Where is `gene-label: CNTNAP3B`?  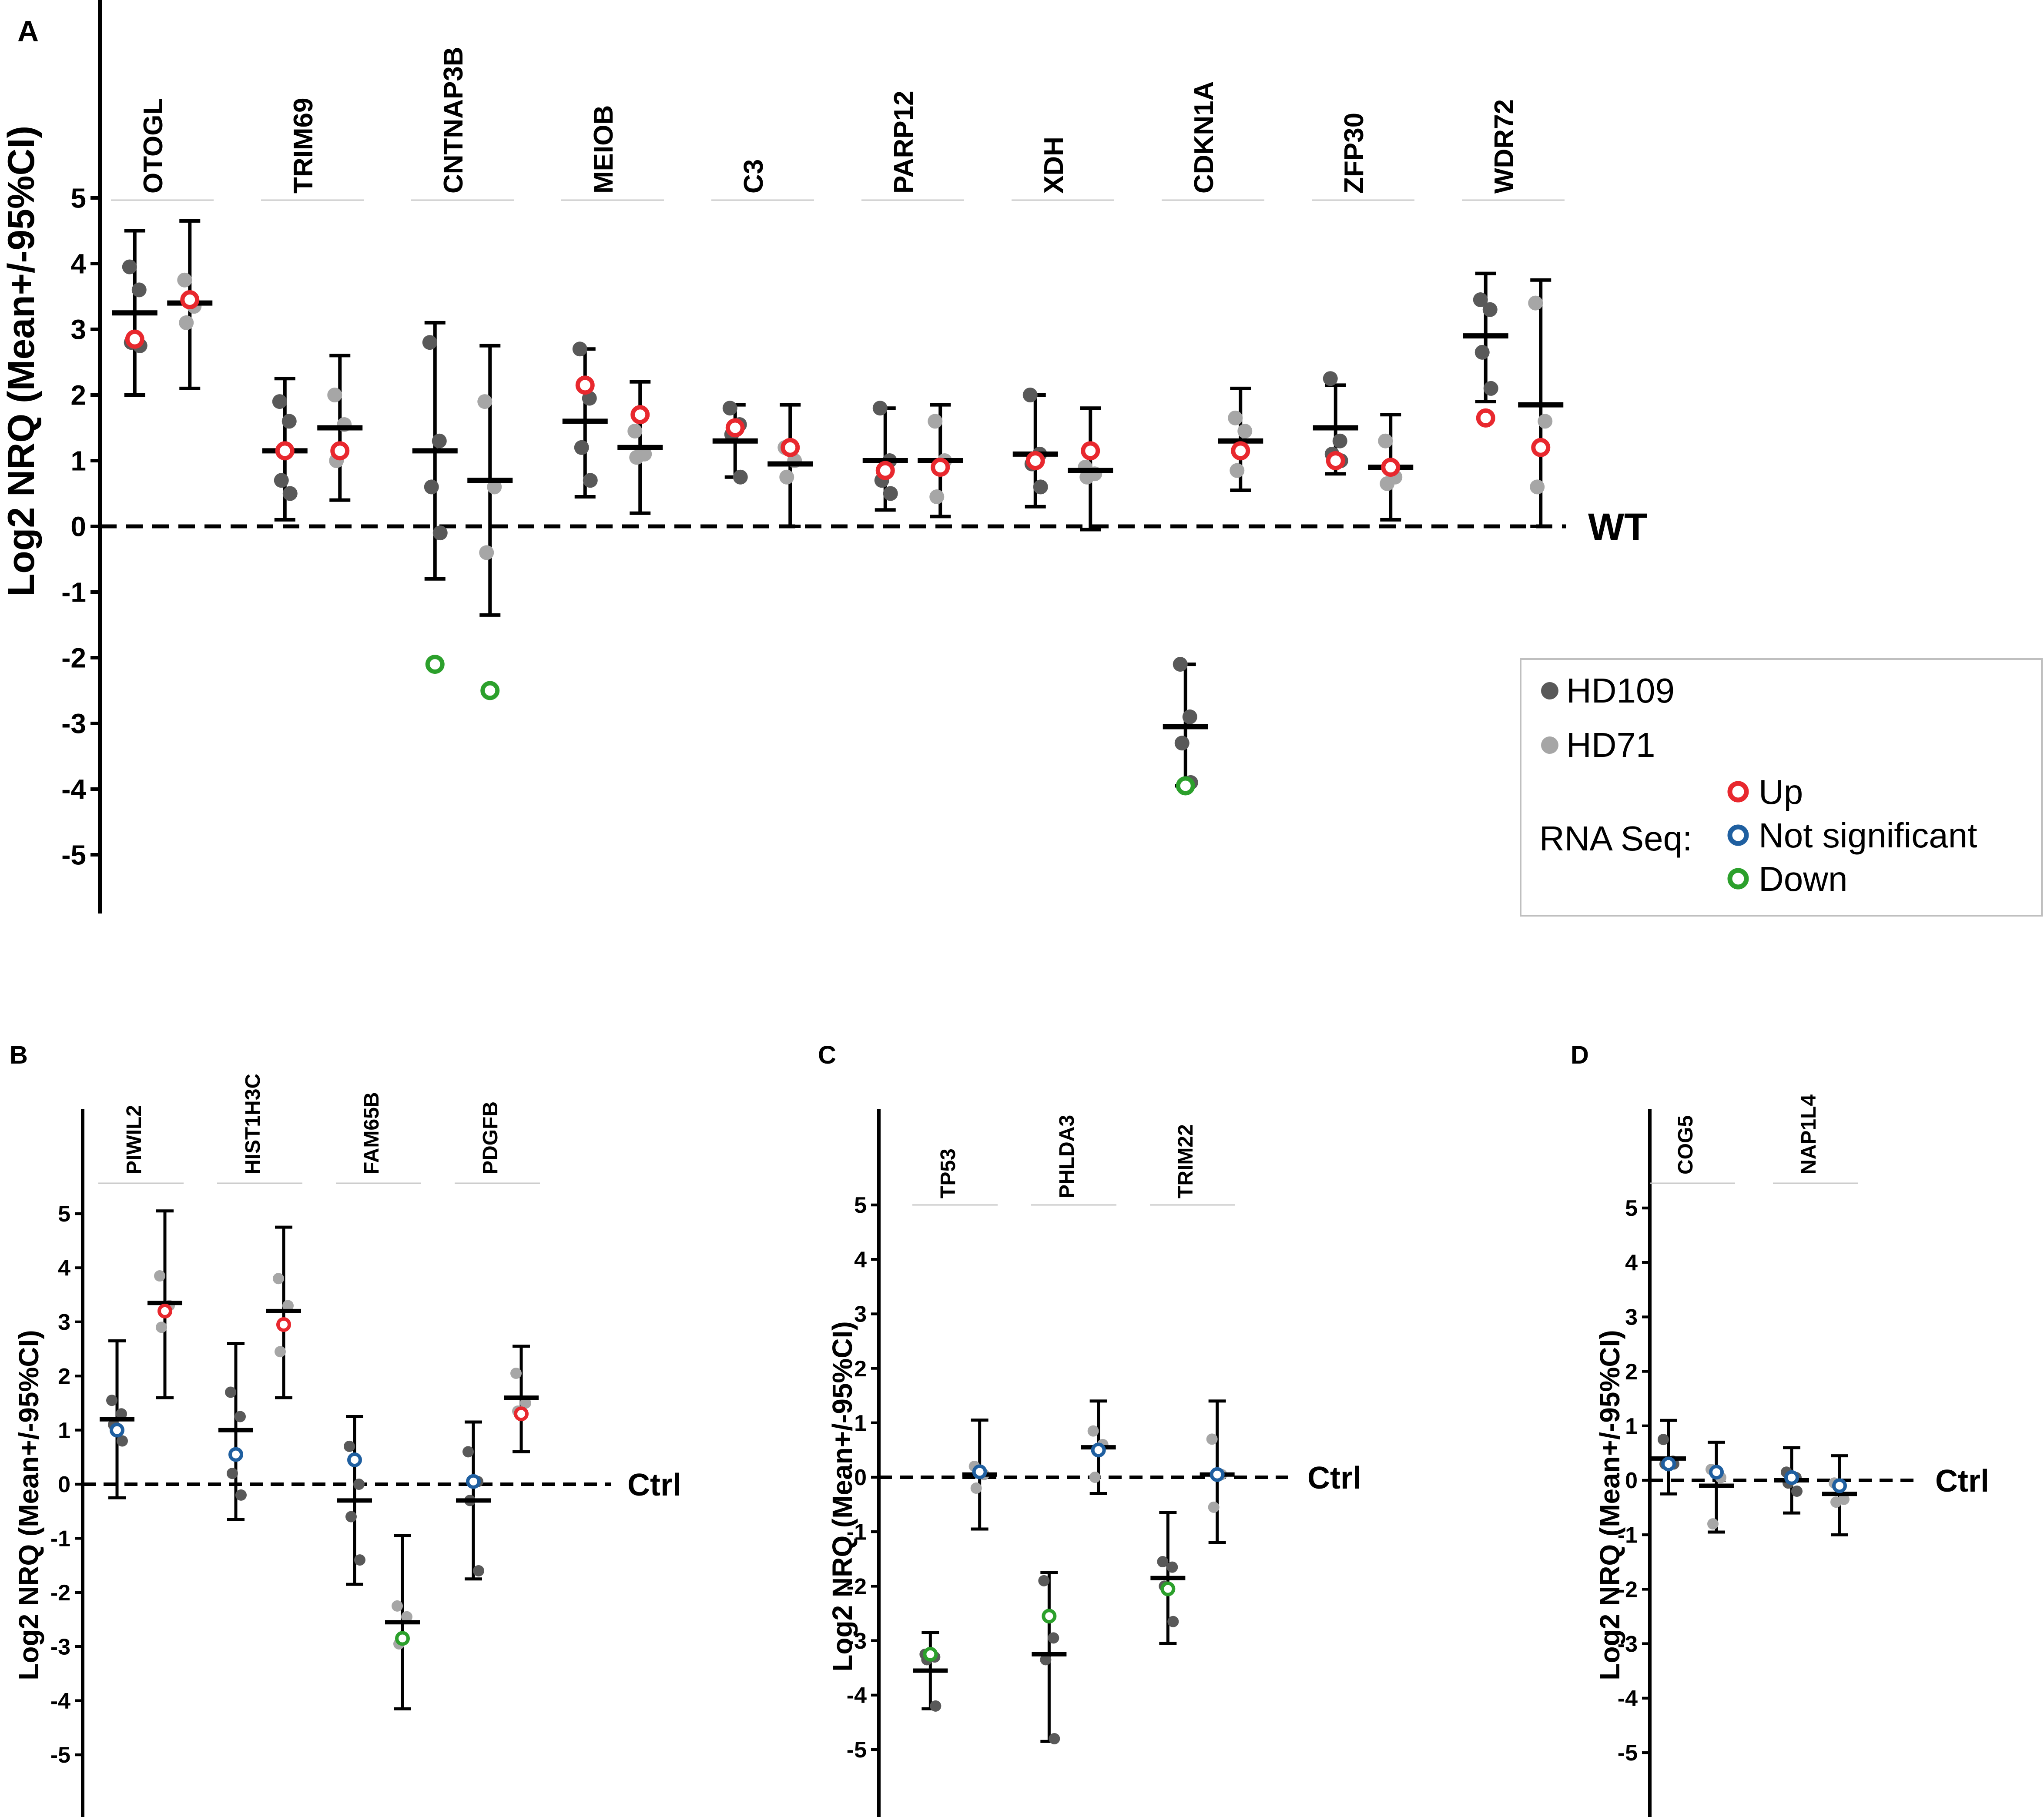
gene-label: CNTNAP3B is located at coordinates (454, 120).